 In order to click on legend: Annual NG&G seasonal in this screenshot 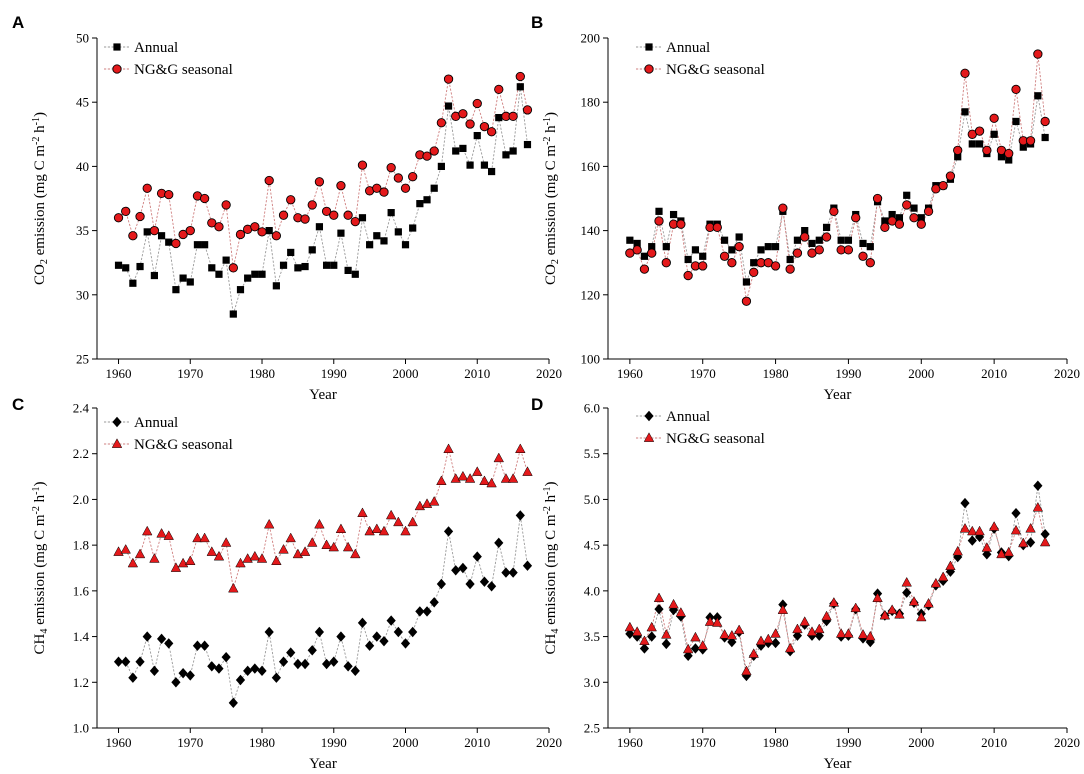, I will do `click(700, 59)`.